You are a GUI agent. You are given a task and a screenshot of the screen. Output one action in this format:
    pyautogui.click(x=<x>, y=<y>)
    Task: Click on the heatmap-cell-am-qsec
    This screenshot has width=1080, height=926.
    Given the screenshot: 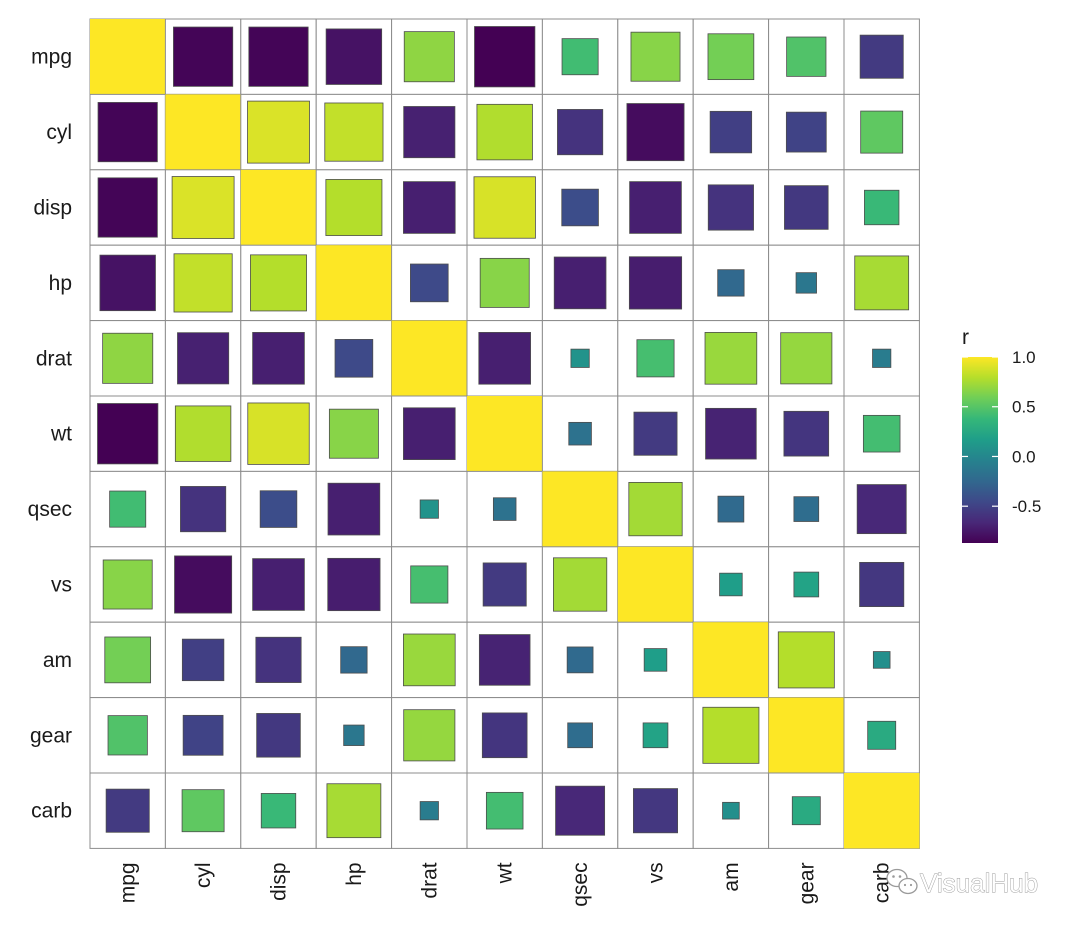 What is the action you would take?
    pyautogui.click(x=580, y=660)
    